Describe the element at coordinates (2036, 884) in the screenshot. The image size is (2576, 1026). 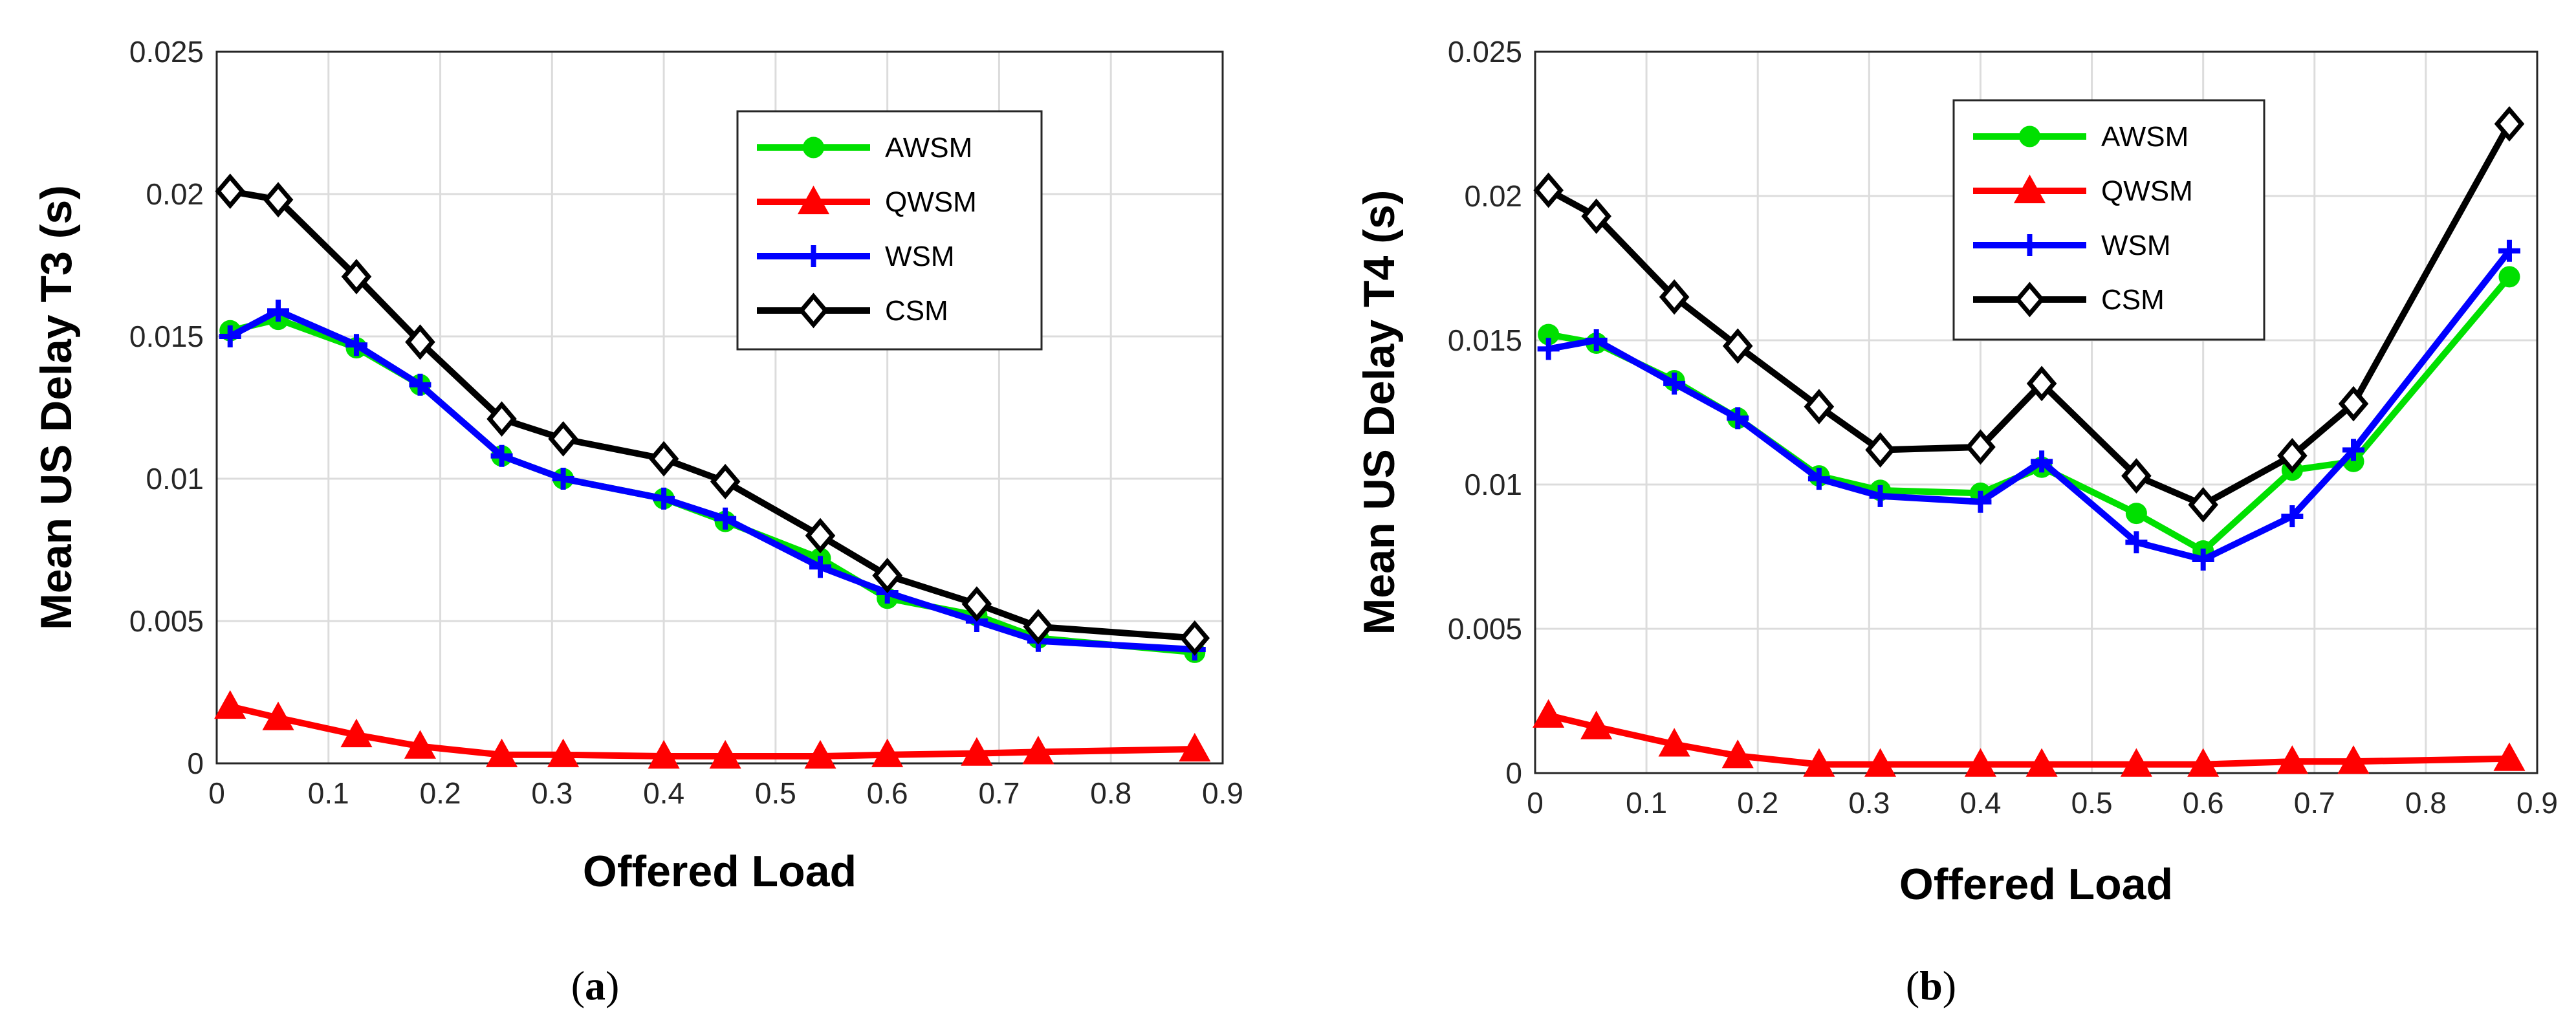
I see `x-axis-label: Offered Load` at that location.